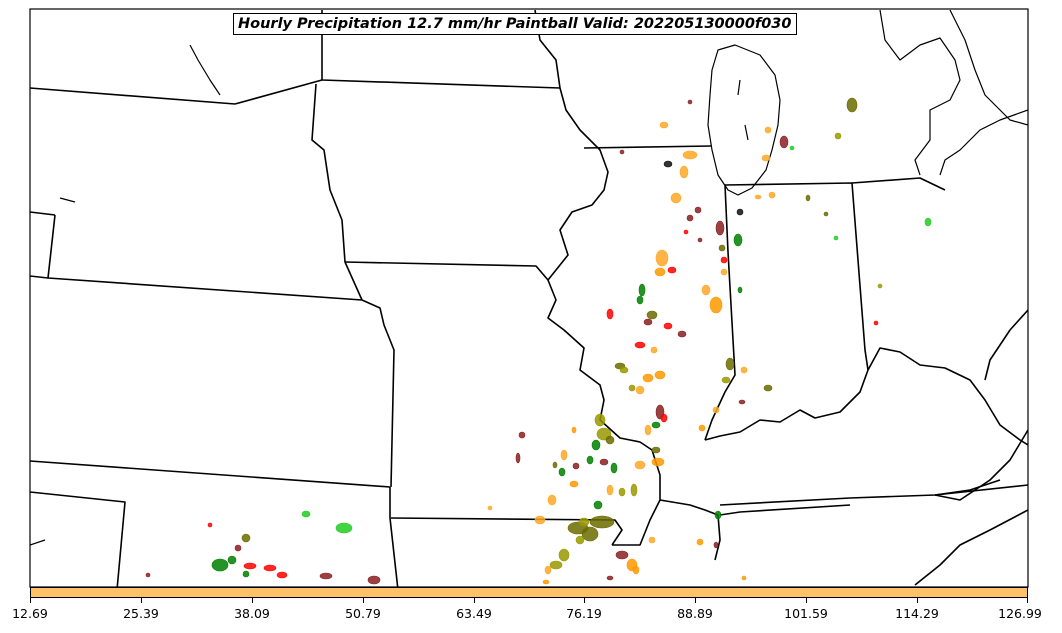 Image resolution: width=1062 pixels, height=633 pixels. I want to click on colorbar, so click(529, 592).